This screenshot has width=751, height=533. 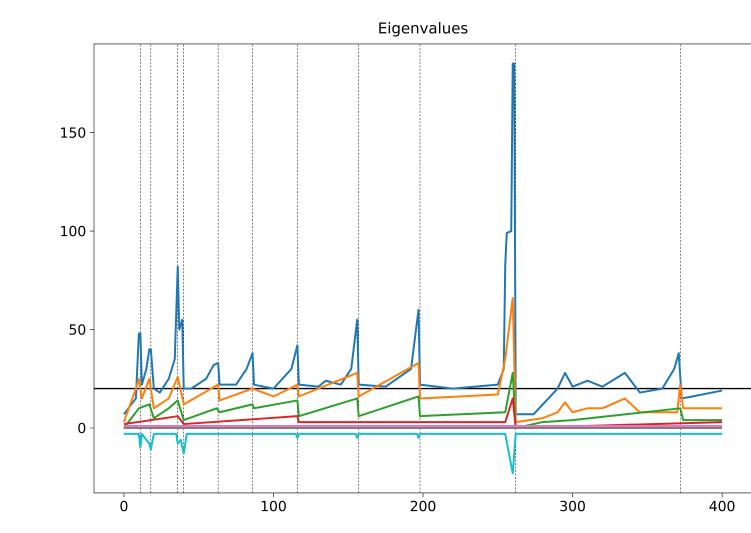 What do you see at coordinates (721, 506) in the screenshot?
I see `x-tick-label: 400` at bounding box center [721, 506].